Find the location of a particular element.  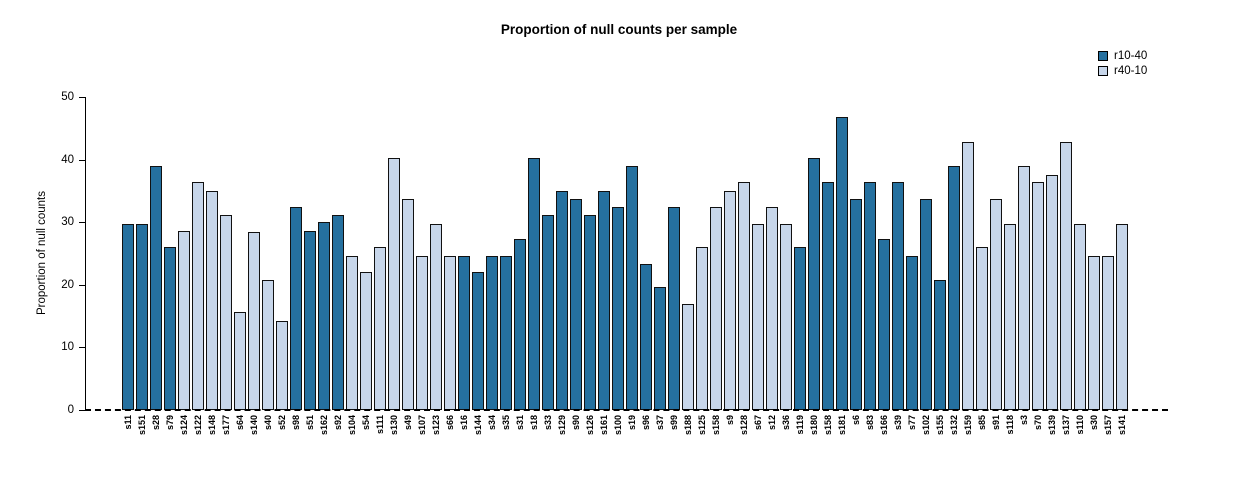

x-label-cell: s3 is located at coordinates (1024, 446).